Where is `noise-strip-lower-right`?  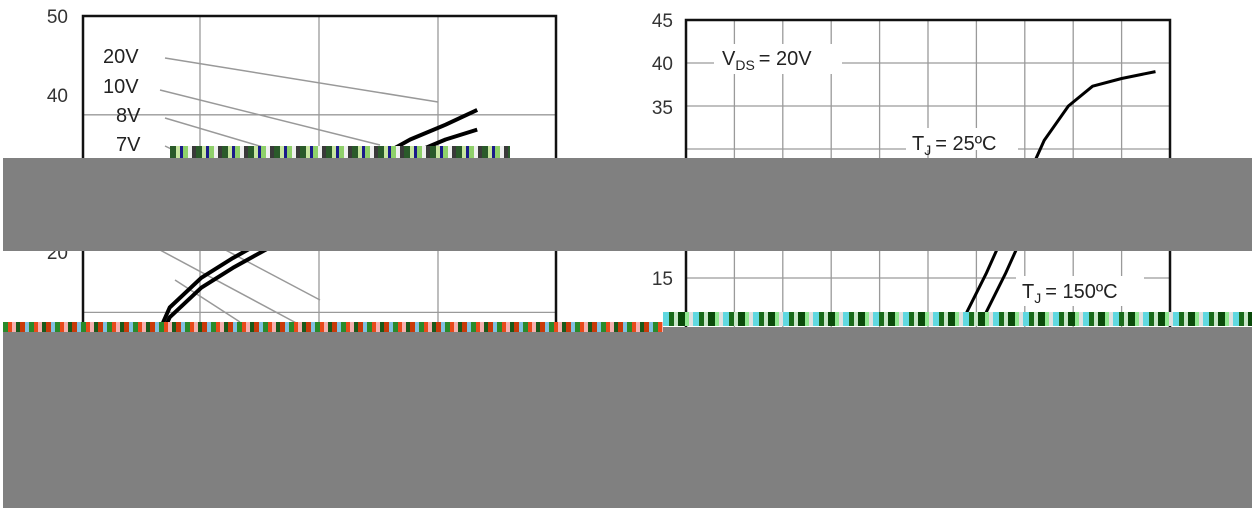 noise-strip-lower-right is located at coordinates (957, 319).